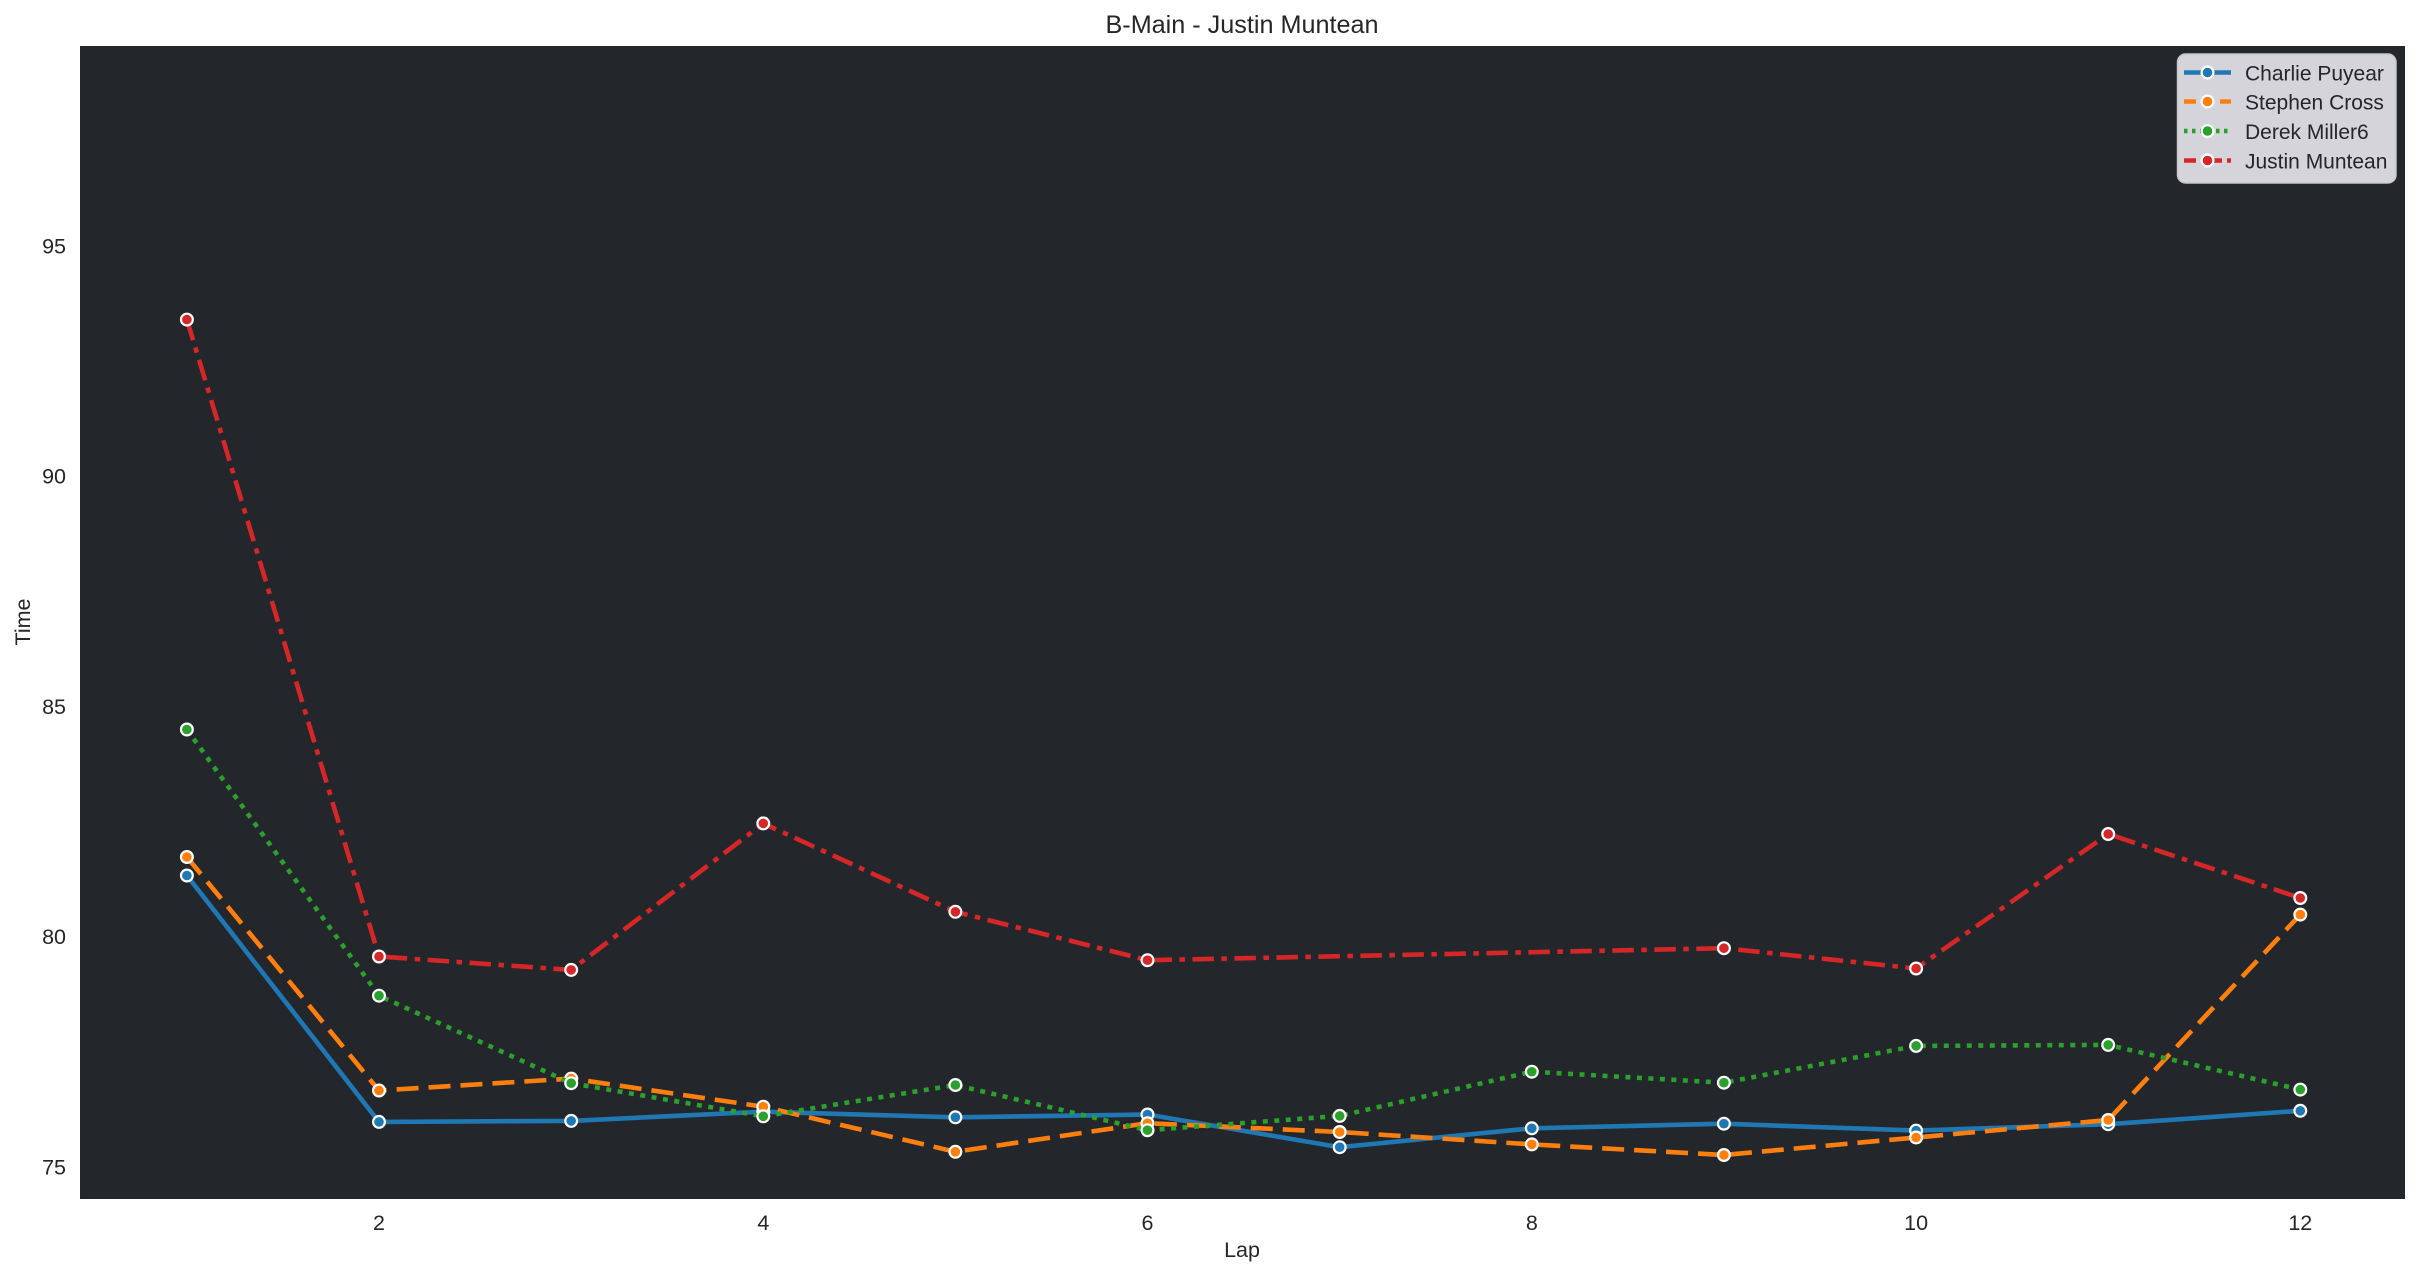 The width and height of the screenshot is (2420, 1276). What do you see at coordinates (763, 1223) in the screenshot?
I see `svg-text: 4` at bounding box center [763, 1223].